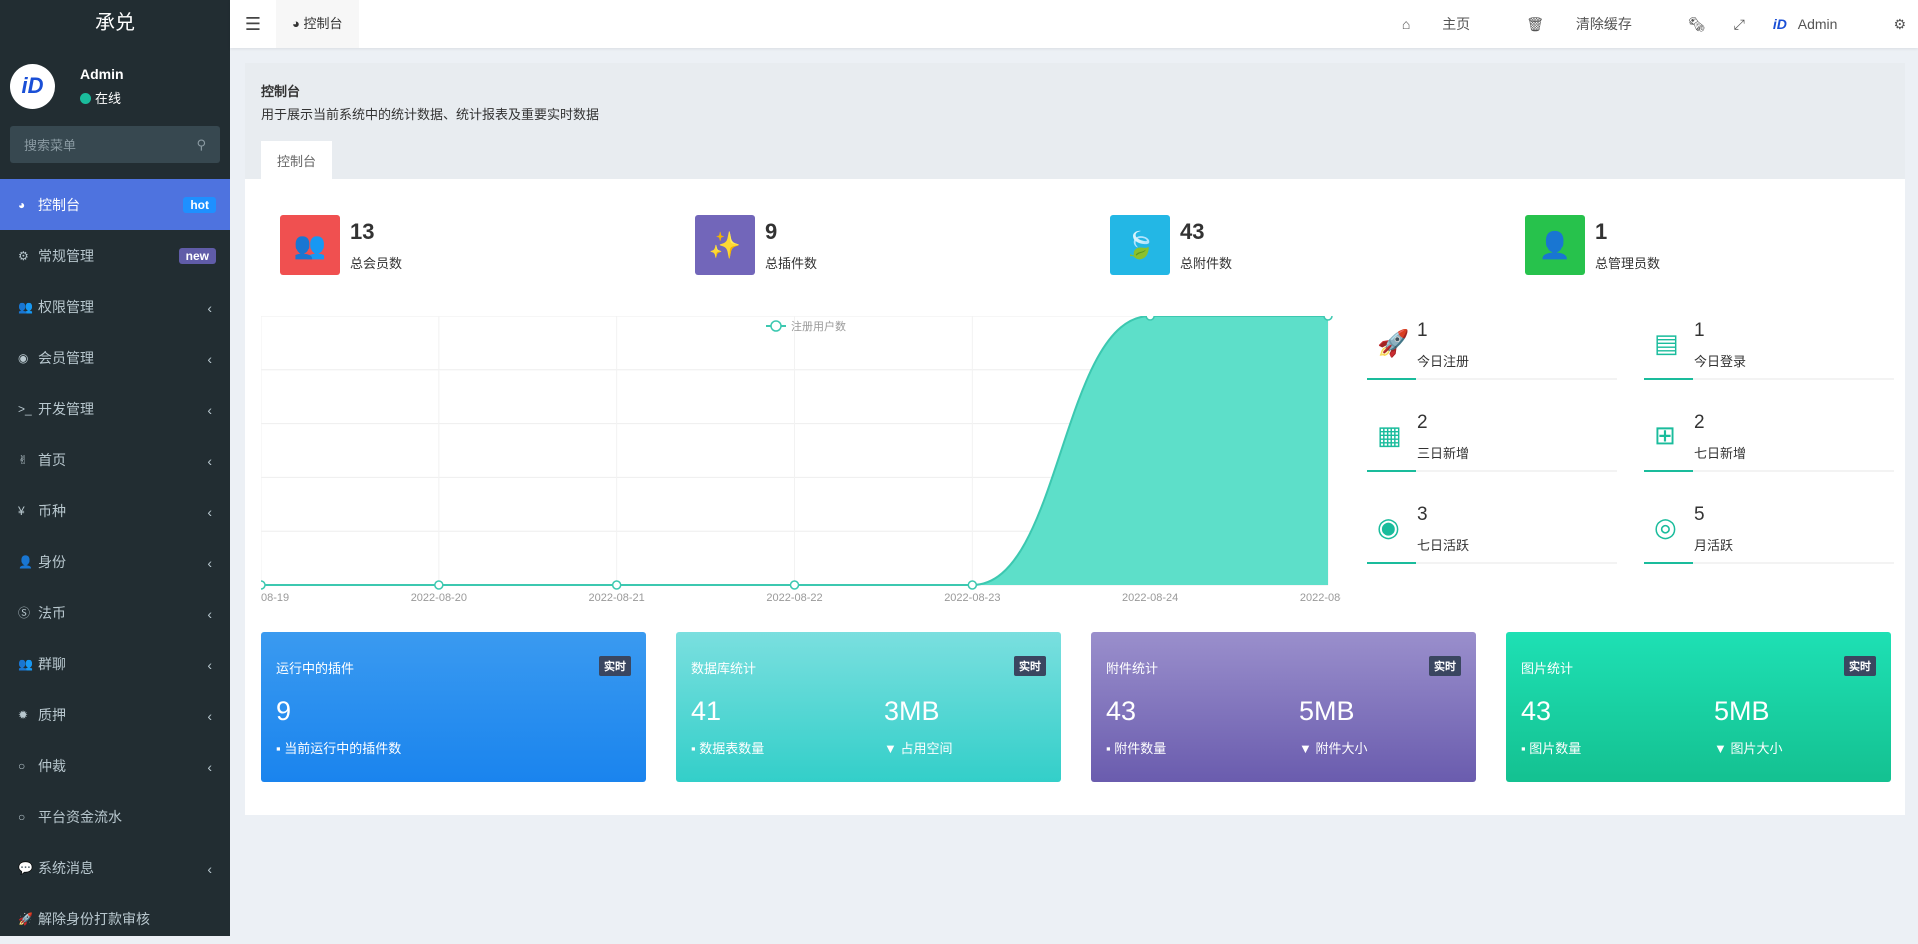 This screenshot has height=944, width=1918. I want to click on x-tick-label: 2022-08-19, so click(275, 598).